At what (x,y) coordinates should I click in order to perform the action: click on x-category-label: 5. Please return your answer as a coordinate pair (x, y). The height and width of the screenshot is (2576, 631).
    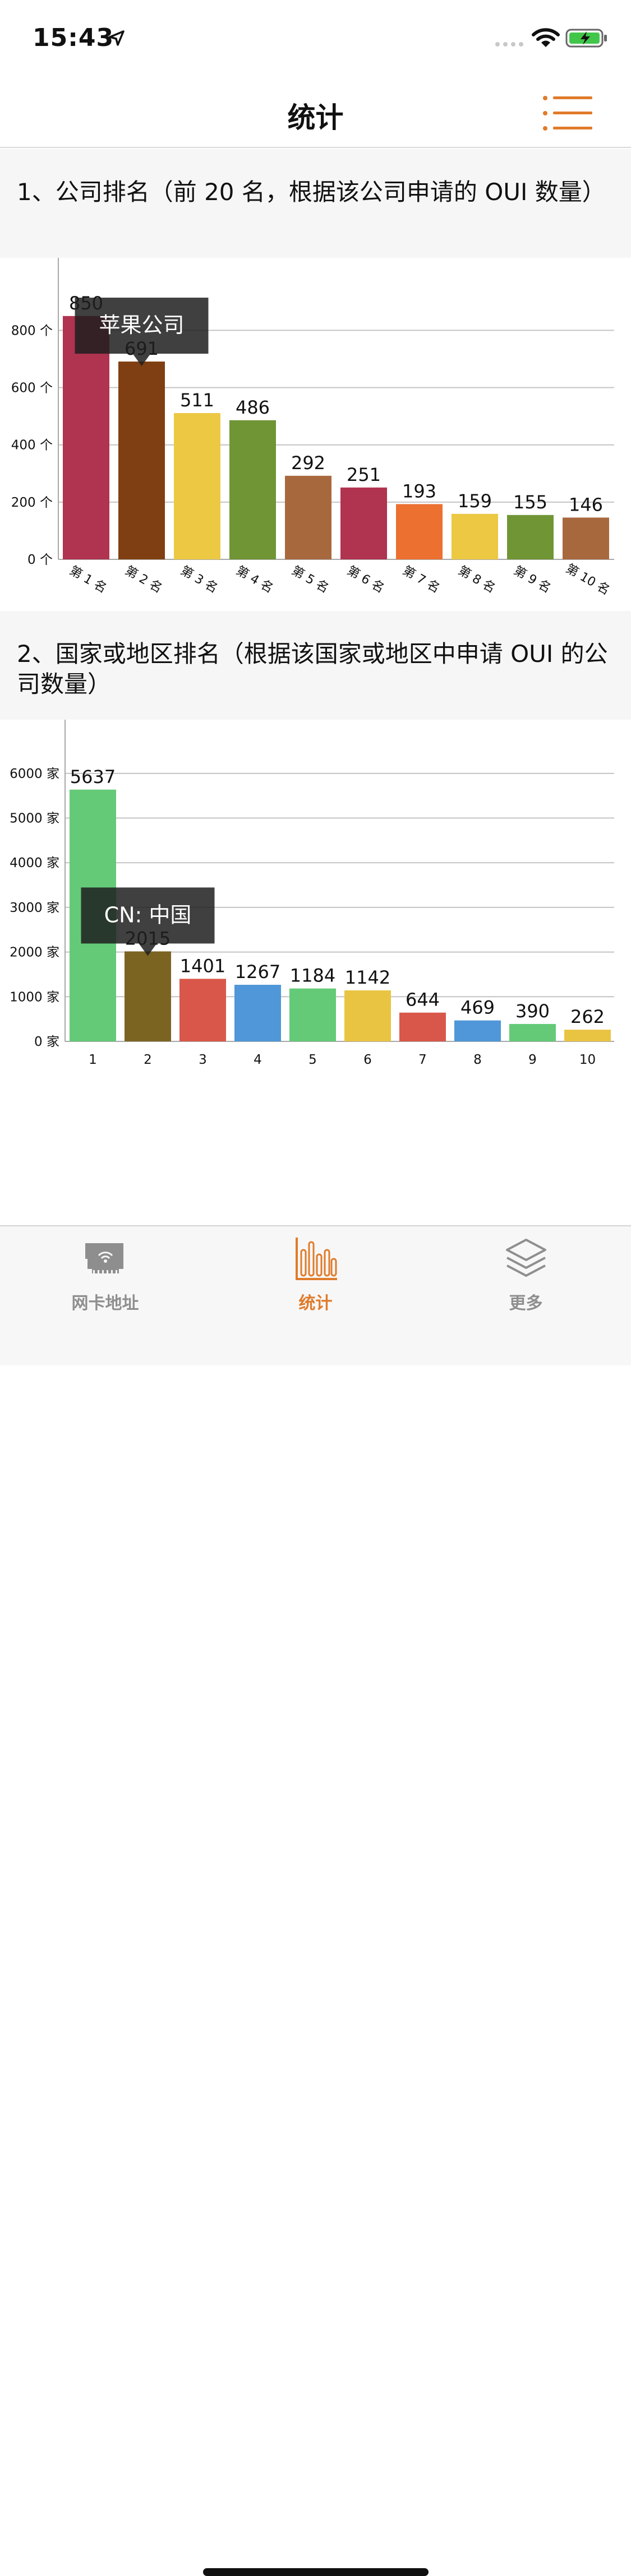
    Looking at the image, I should click on (312, 1060).